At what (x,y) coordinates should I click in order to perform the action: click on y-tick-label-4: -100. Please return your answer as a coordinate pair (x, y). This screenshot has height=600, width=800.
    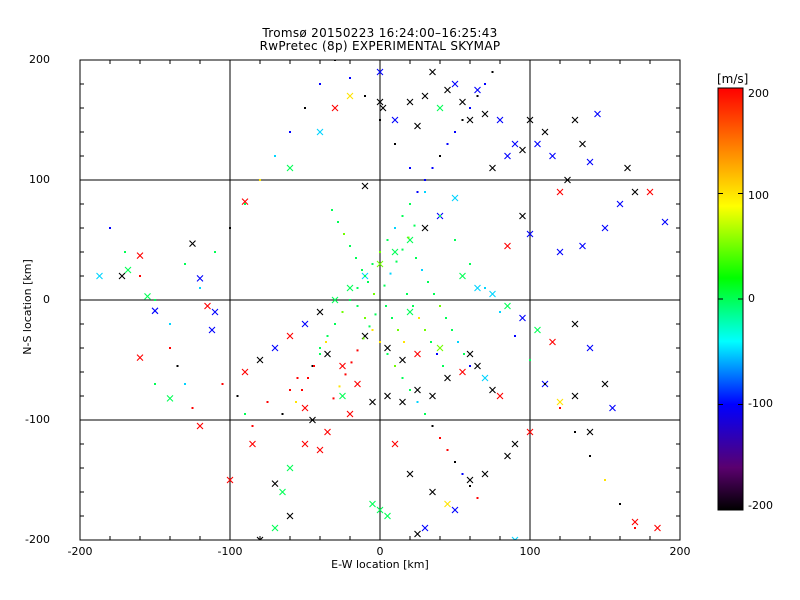
    Looking at the image, I should click on (37, 419).